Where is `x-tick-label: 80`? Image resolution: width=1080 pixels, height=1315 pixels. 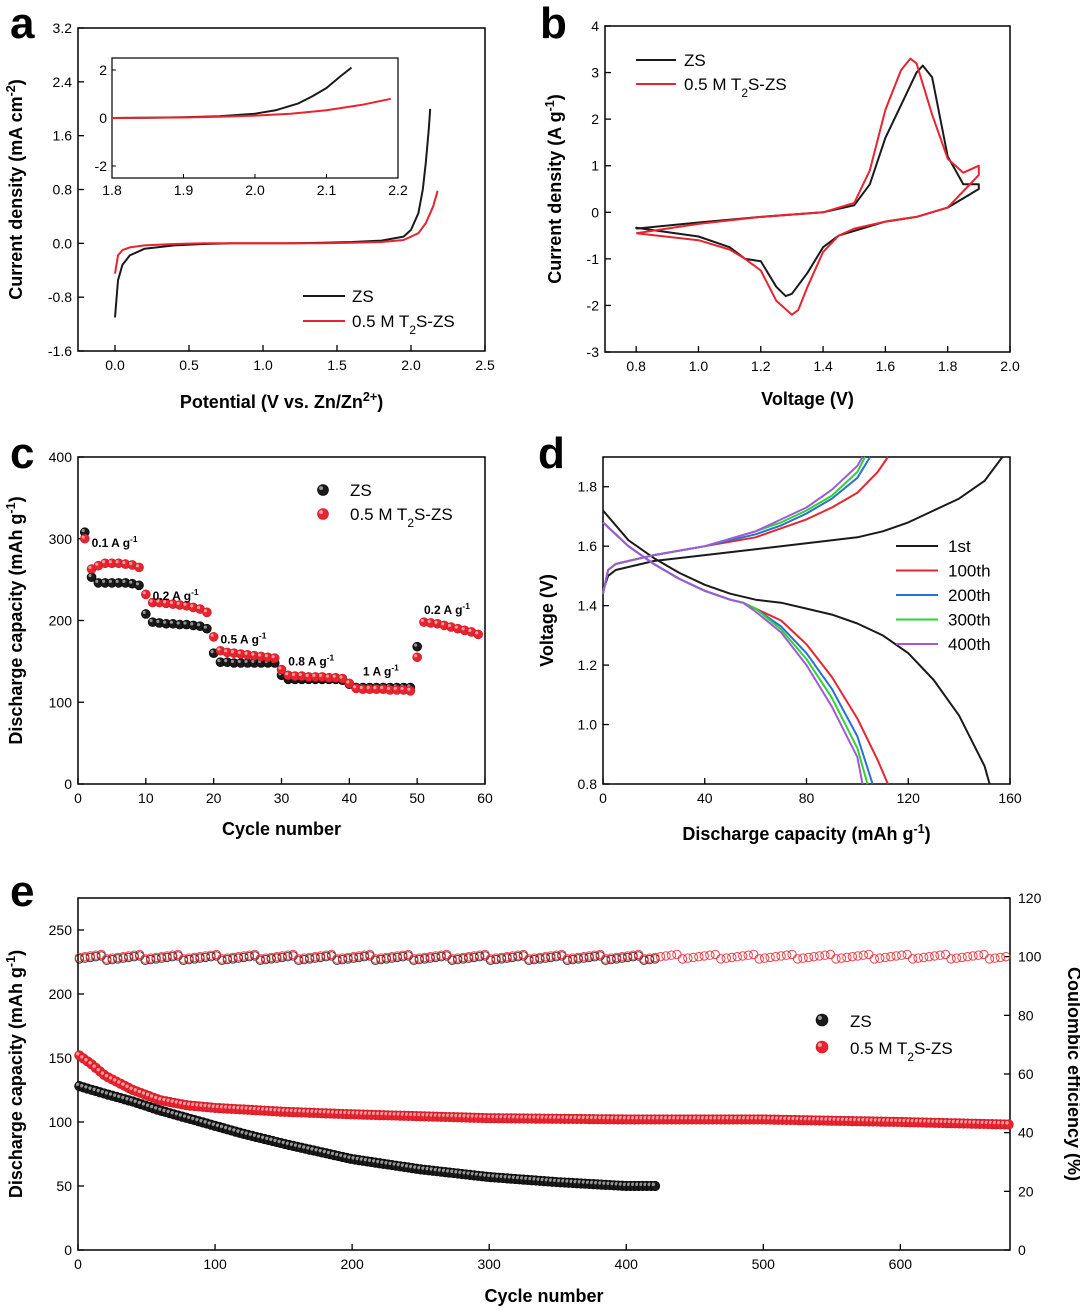
x-tick-label: 80 is located at coordinates (807, 798).